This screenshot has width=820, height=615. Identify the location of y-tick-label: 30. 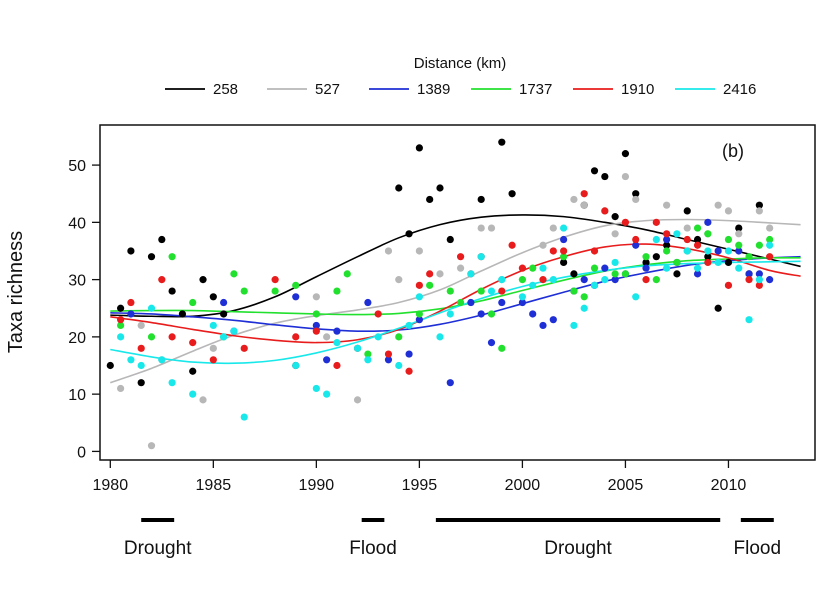
(77, 281).